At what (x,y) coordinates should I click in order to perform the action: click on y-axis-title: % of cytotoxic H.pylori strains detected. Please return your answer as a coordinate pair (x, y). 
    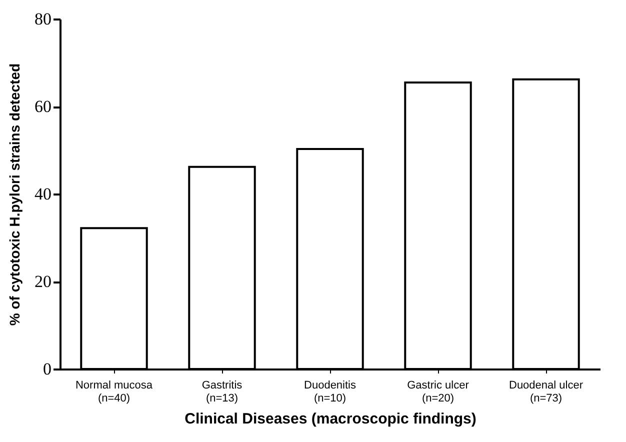
    Looking at the image, I should click on (14, 194).